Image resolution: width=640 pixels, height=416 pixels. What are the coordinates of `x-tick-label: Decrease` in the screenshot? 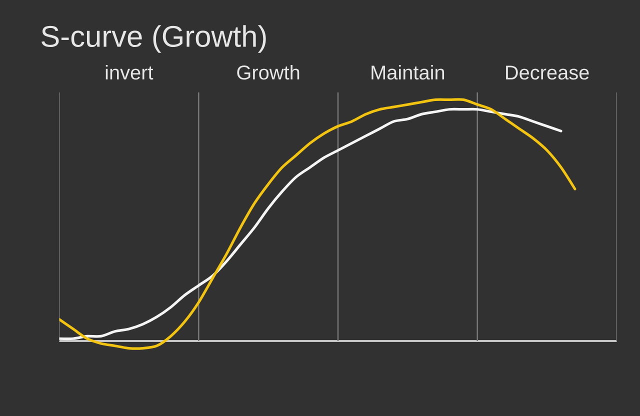 It's located at (547, 73).